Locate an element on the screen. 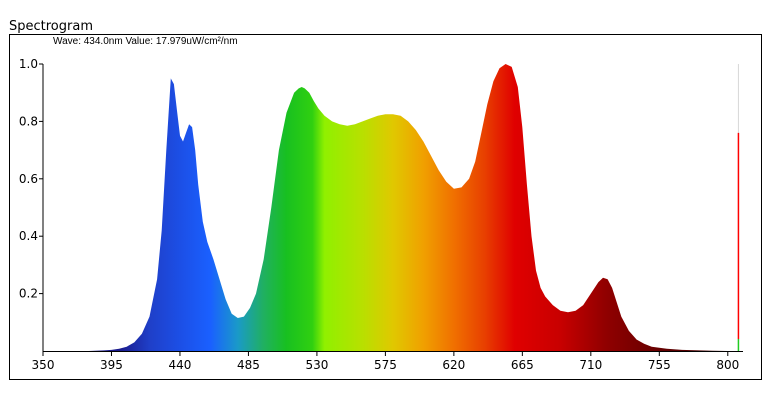 The image size is (775, 400). x-tick-label: 755 is located at coordinates (659, 365).